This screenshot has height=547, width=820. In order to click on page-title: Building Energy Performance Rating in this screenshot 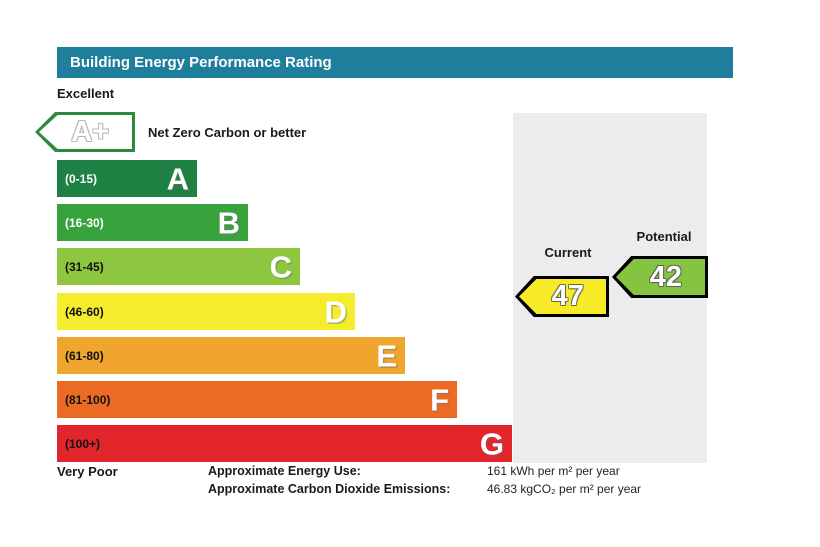, I will do `click(201, 62)`.